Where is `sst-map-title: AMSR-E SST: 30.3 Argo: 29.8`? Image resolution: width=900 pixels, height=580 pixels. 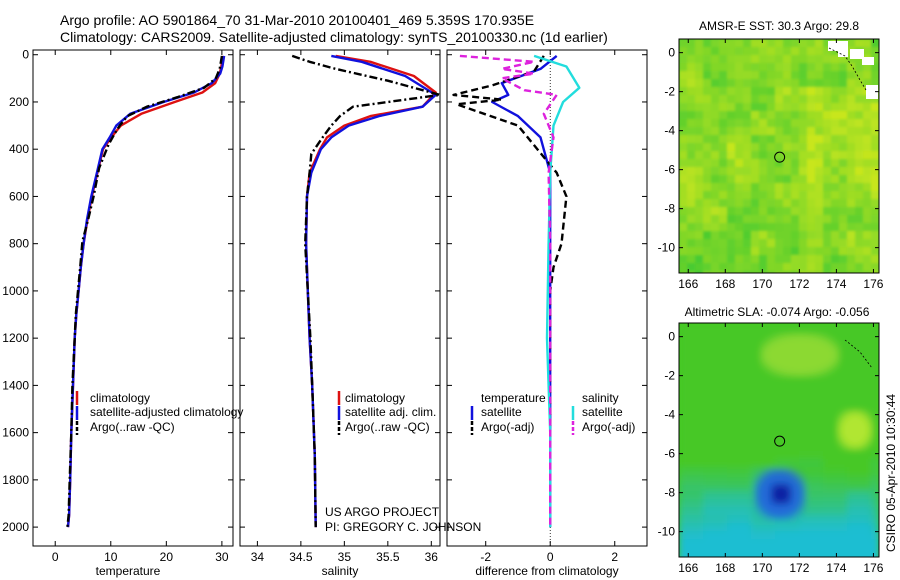 sst-map-title: AMSR-E SST: 30.3 Argo: 29.8 is located at coordinates (779, 26).